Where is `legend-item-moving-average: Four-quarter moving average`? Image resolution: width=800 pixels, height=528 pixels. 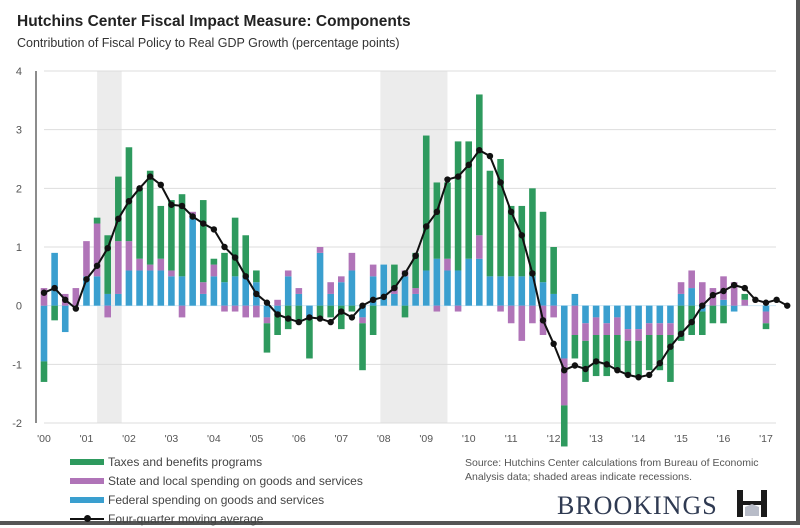
legend-item-moving-average: Four-quarter moving average is located at coordinates (216, 518).